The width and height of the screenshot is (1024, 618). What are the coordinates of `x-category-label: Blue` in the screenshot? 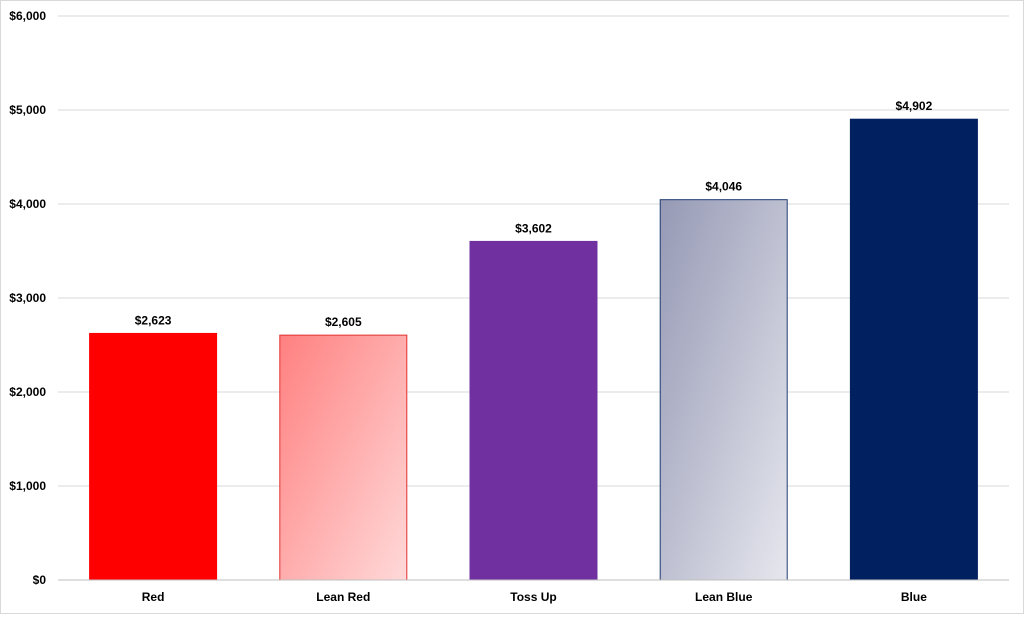 It's located at (914, 597).